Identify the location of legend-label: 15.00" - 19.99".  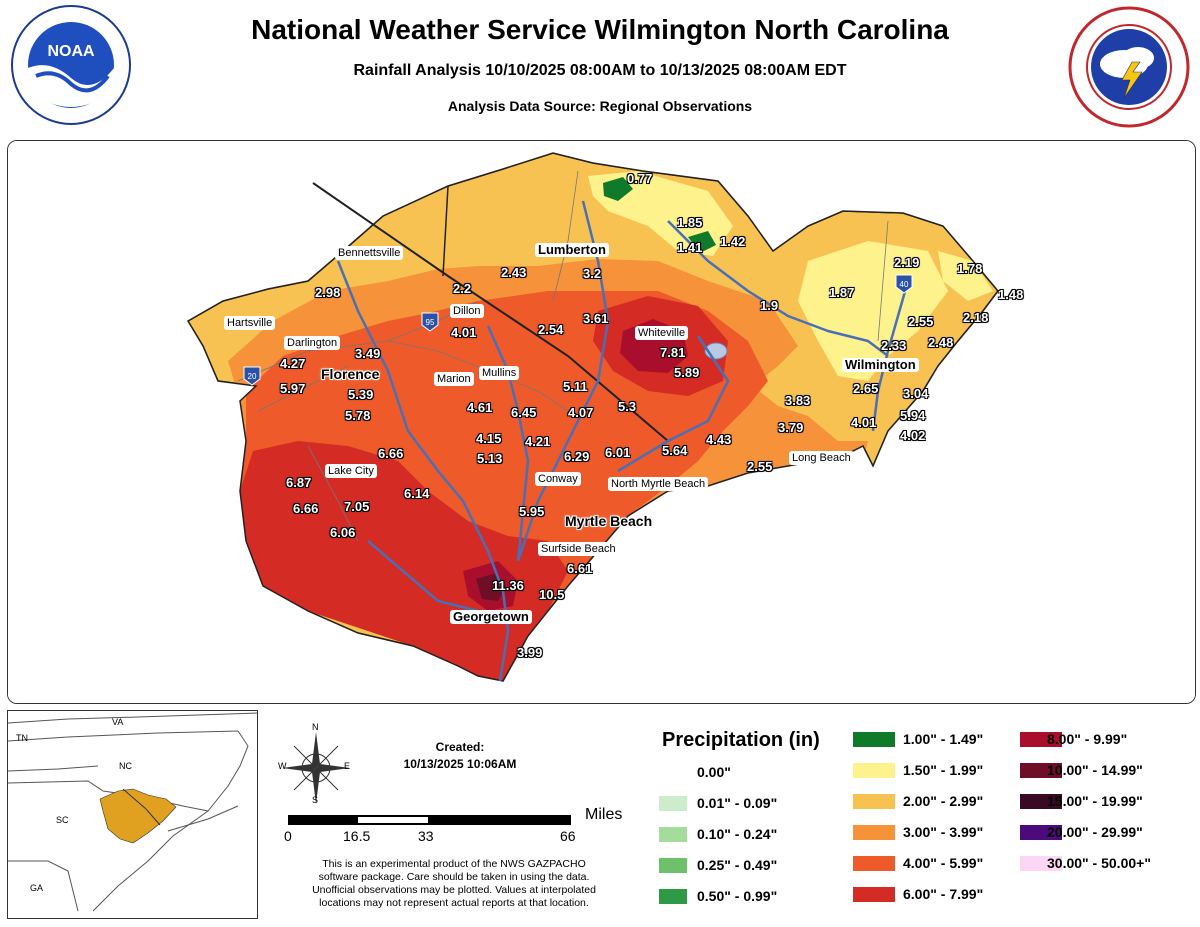
(1095, 801).